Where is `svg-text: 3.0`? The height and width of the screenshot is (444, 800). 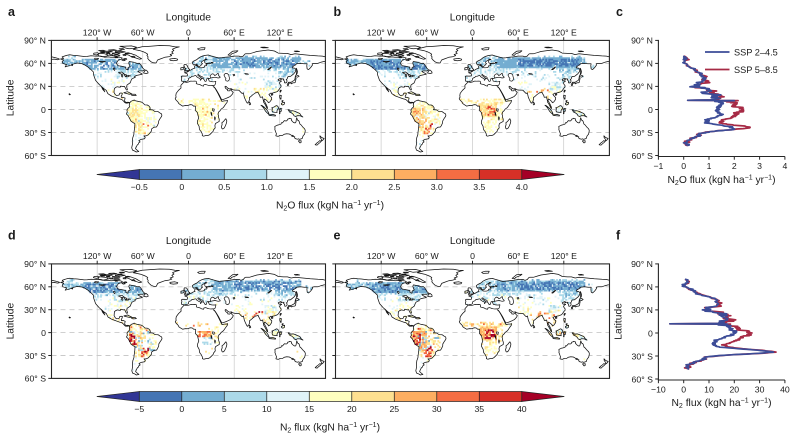 svg-text: 3.0 is located at coordinates (437, 187).